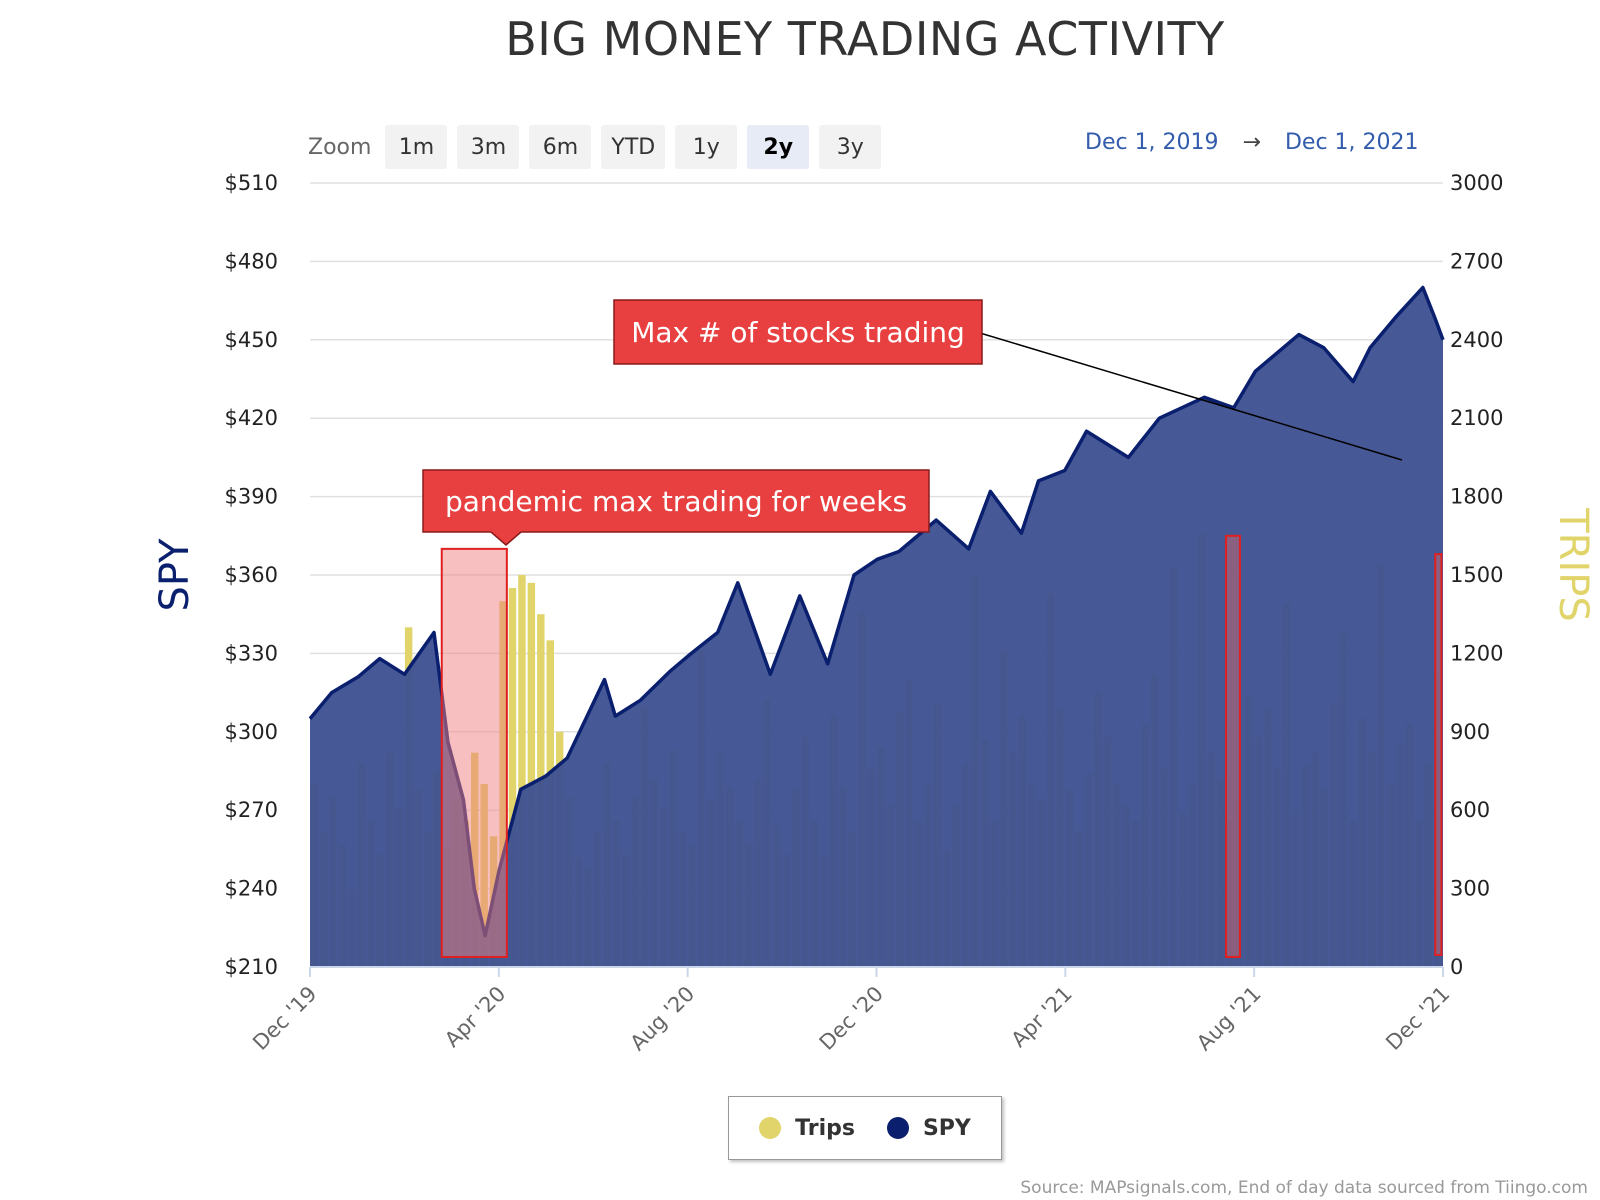 This screenshot has height=1200, width=1600. I want to click on right-tick-label: 2400, so click(1476, 340).